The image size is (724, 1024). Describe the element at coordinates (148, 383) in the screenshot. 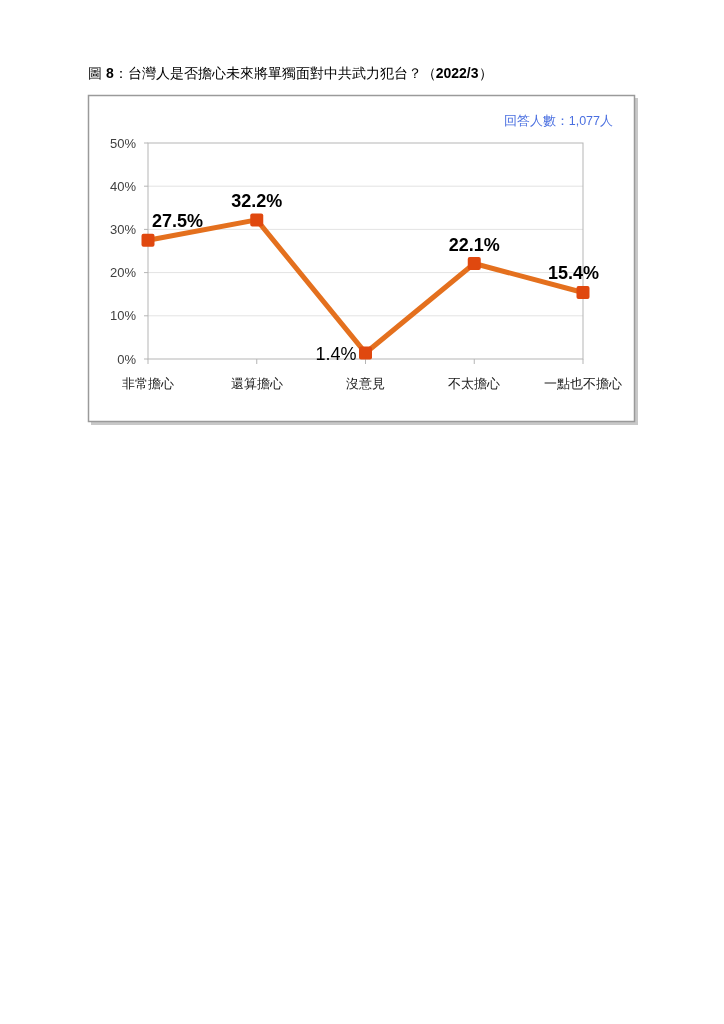

I see `xtick-label: 非常擔心` at that location.